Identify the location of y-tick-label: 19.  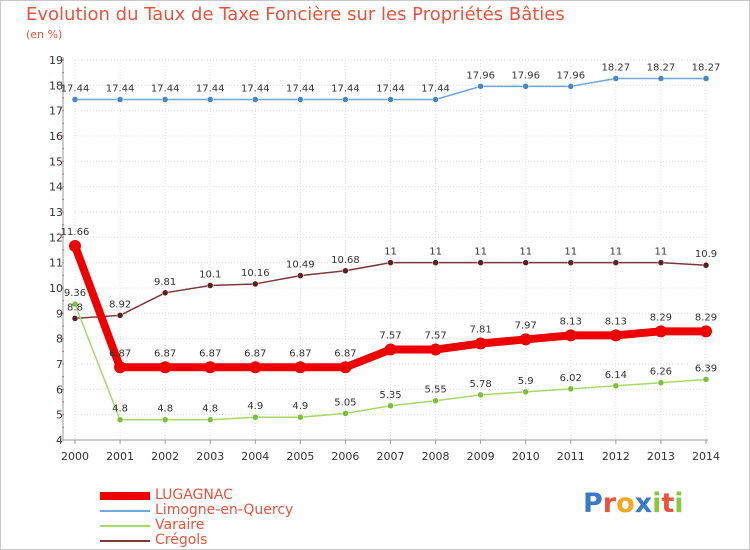
(56, 60).